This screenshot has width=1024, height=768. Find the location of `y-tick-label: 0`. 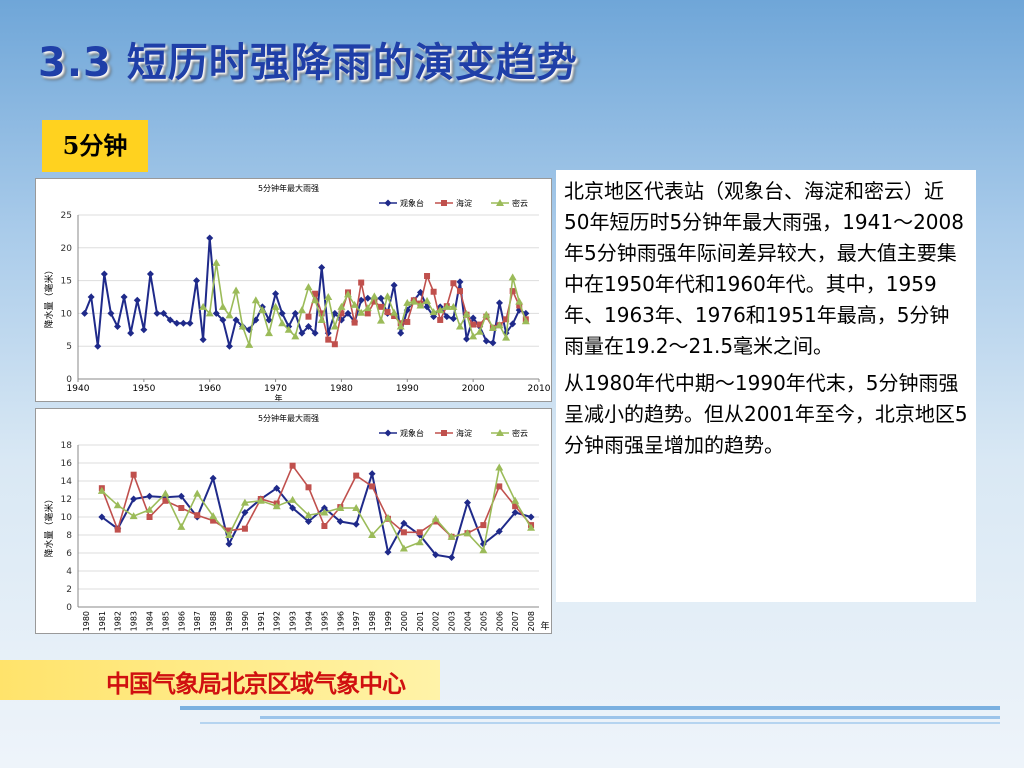

y-tick-label: 0 is located at coordinates (69, 608).